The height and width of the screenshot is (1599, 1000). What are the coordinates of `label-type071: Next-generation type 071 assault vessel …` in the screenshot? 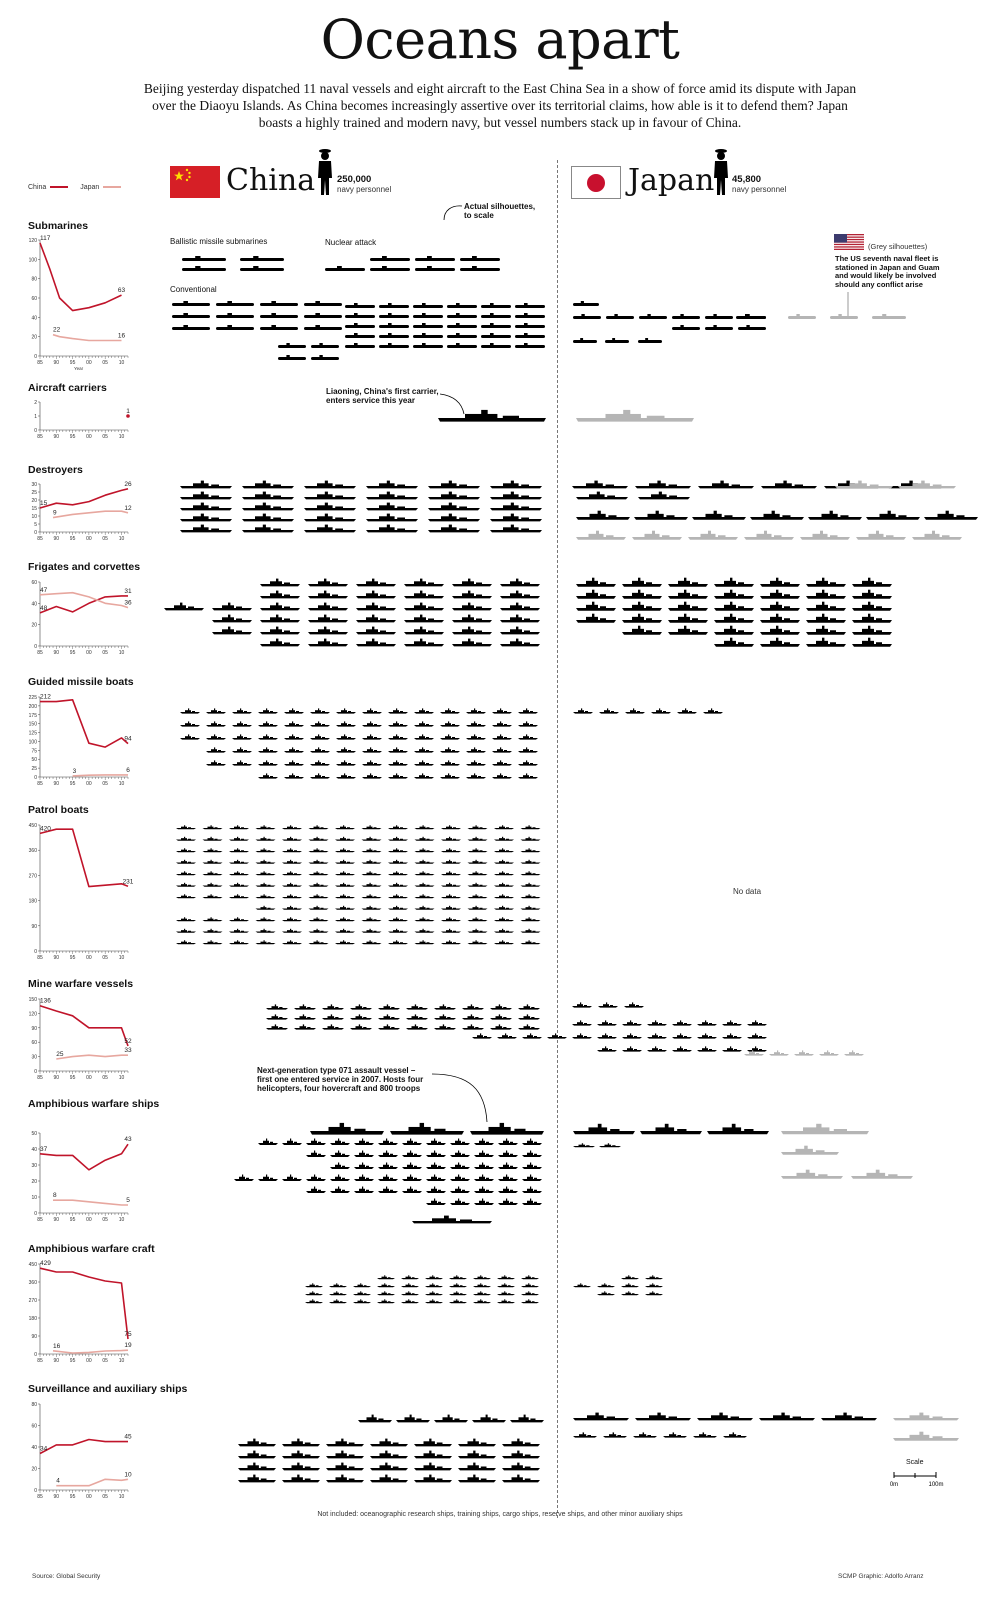 It's located at (340, 1079).